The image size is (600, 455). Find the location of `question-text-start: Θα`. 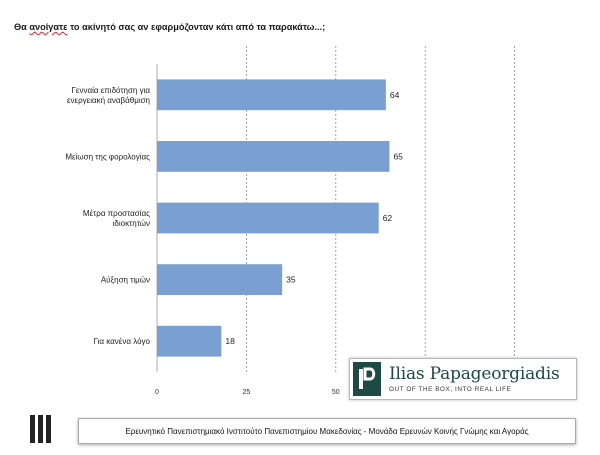

question-text-start: Θα is located at coordinates (22, 27).